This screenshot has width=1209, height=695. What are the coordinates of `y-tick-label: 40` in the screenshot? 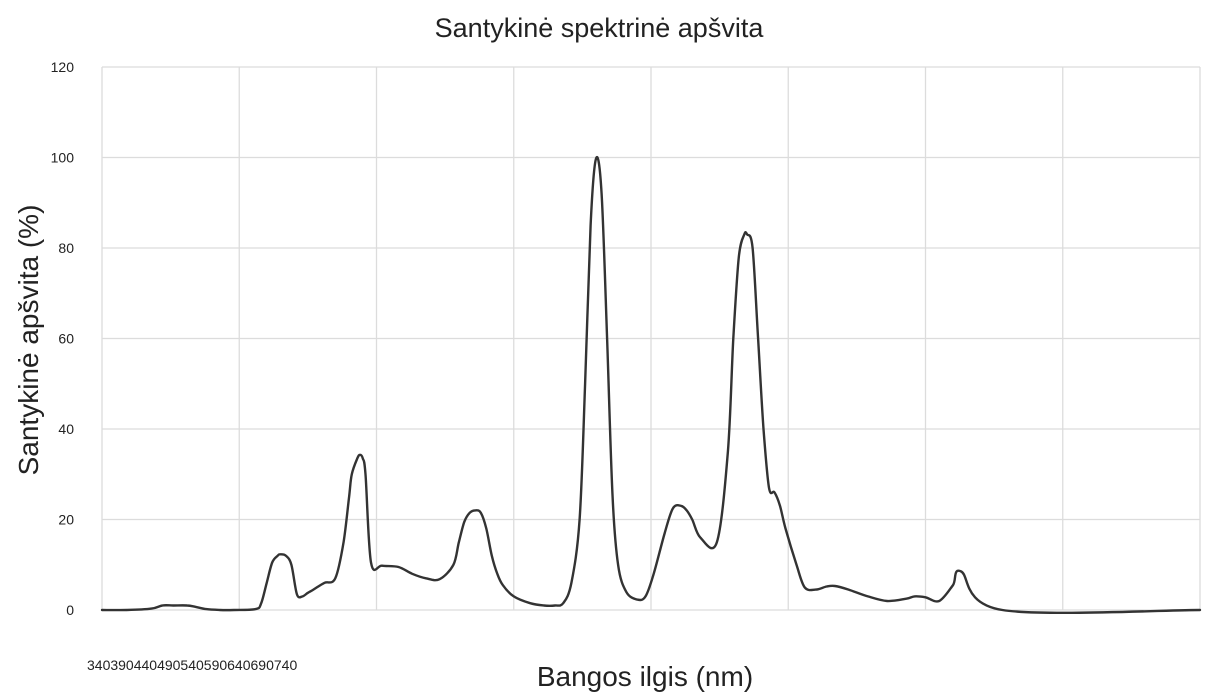 It's located at (66, 429).